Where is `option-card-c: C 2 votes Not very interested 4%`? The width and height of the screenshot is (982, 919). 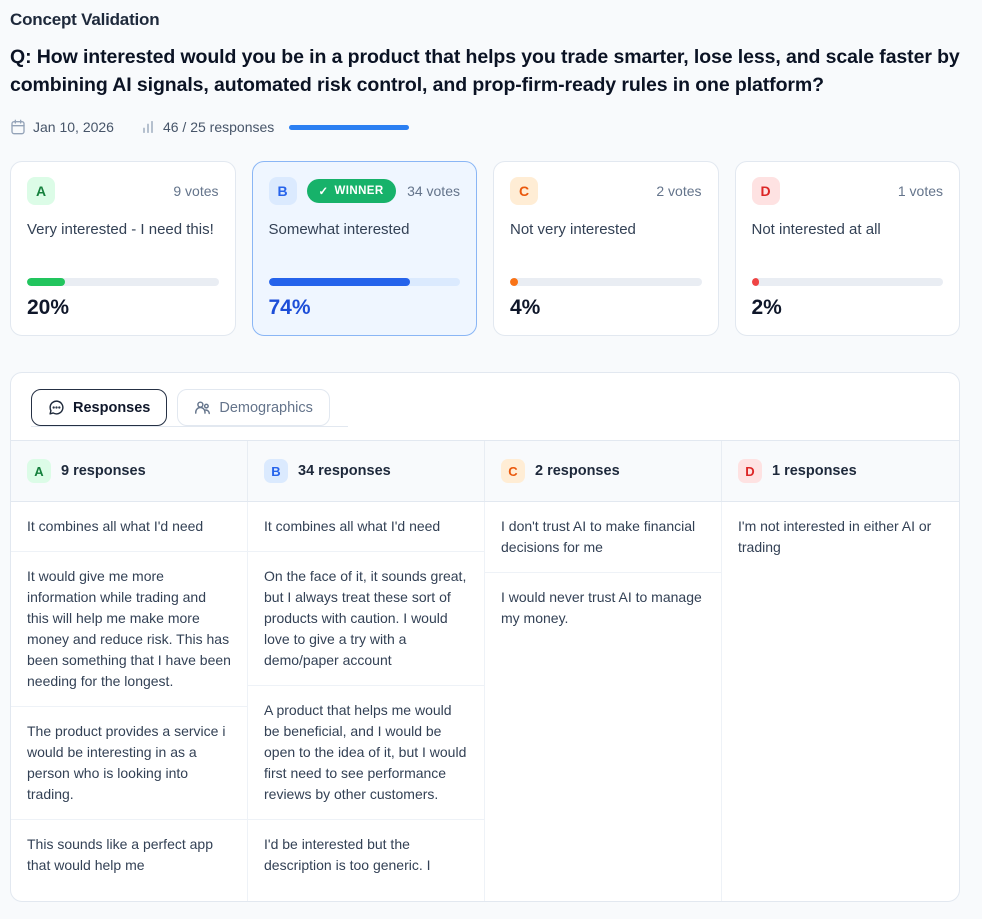
option-card-c: C 2 votes Not very interested 4% is located at coordinates (606, 249).